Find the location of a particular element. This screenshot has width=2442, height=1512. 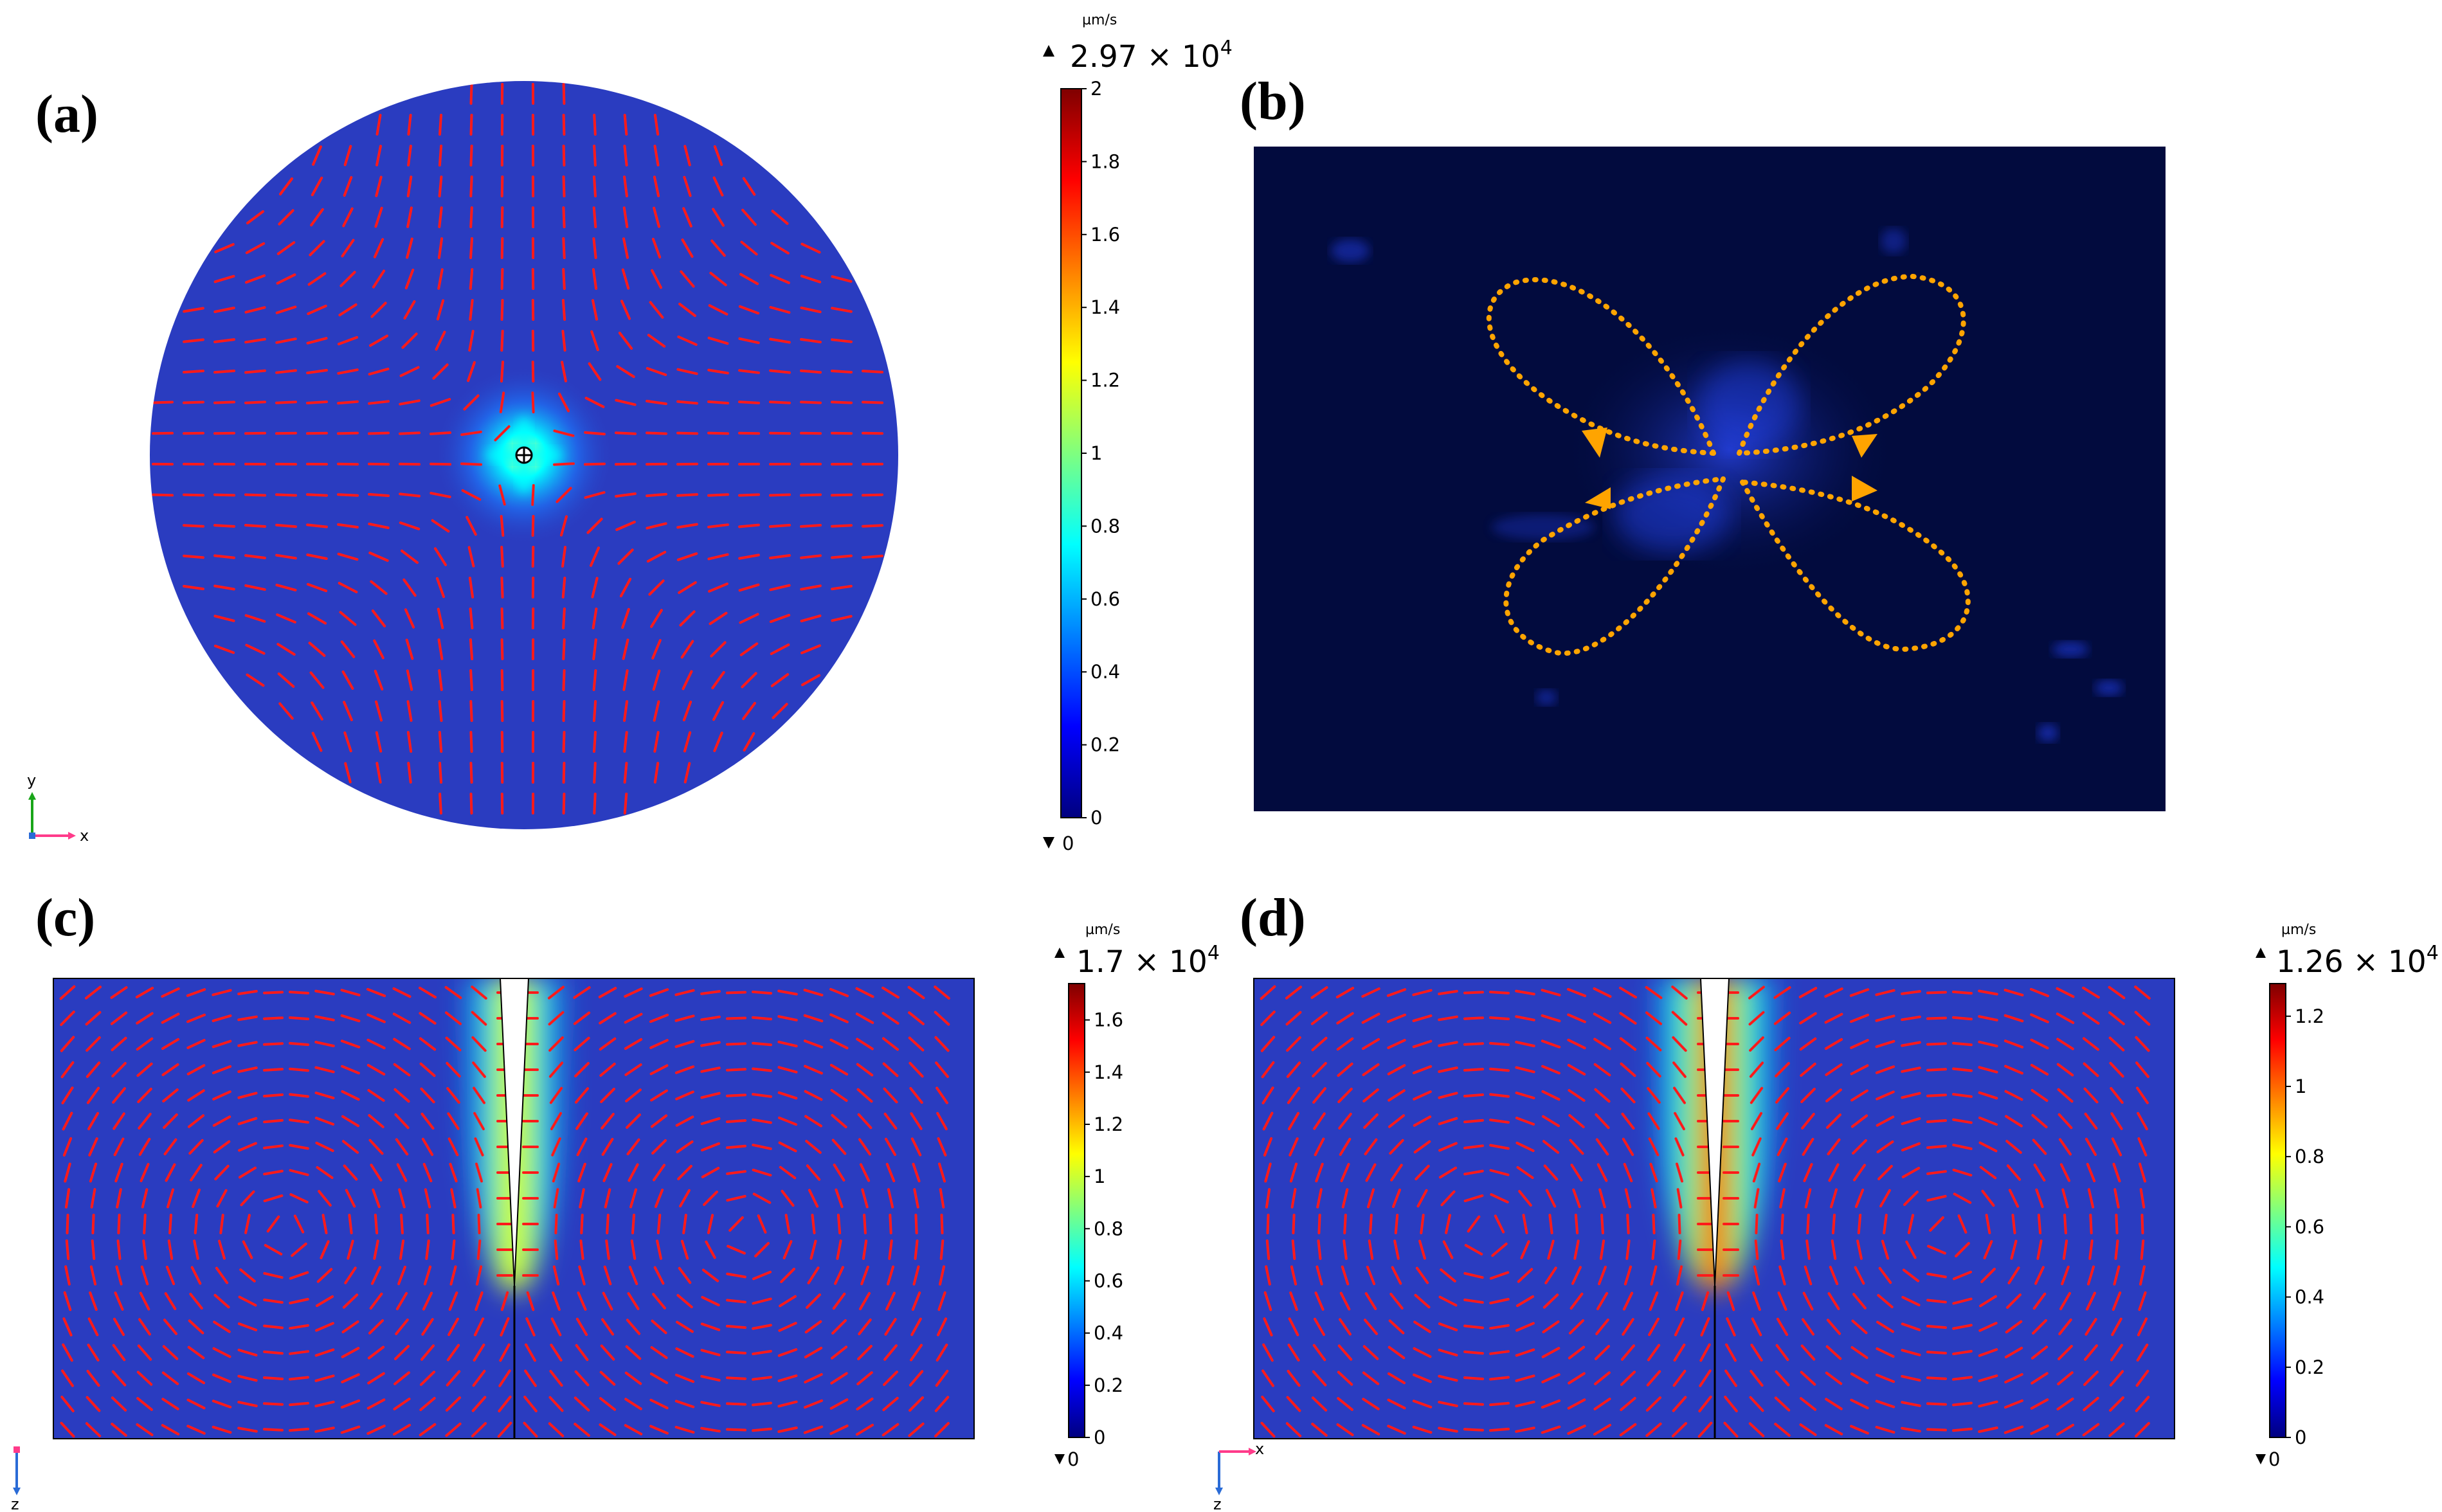

max-marker-icon is located at coordinates (1048, 51).